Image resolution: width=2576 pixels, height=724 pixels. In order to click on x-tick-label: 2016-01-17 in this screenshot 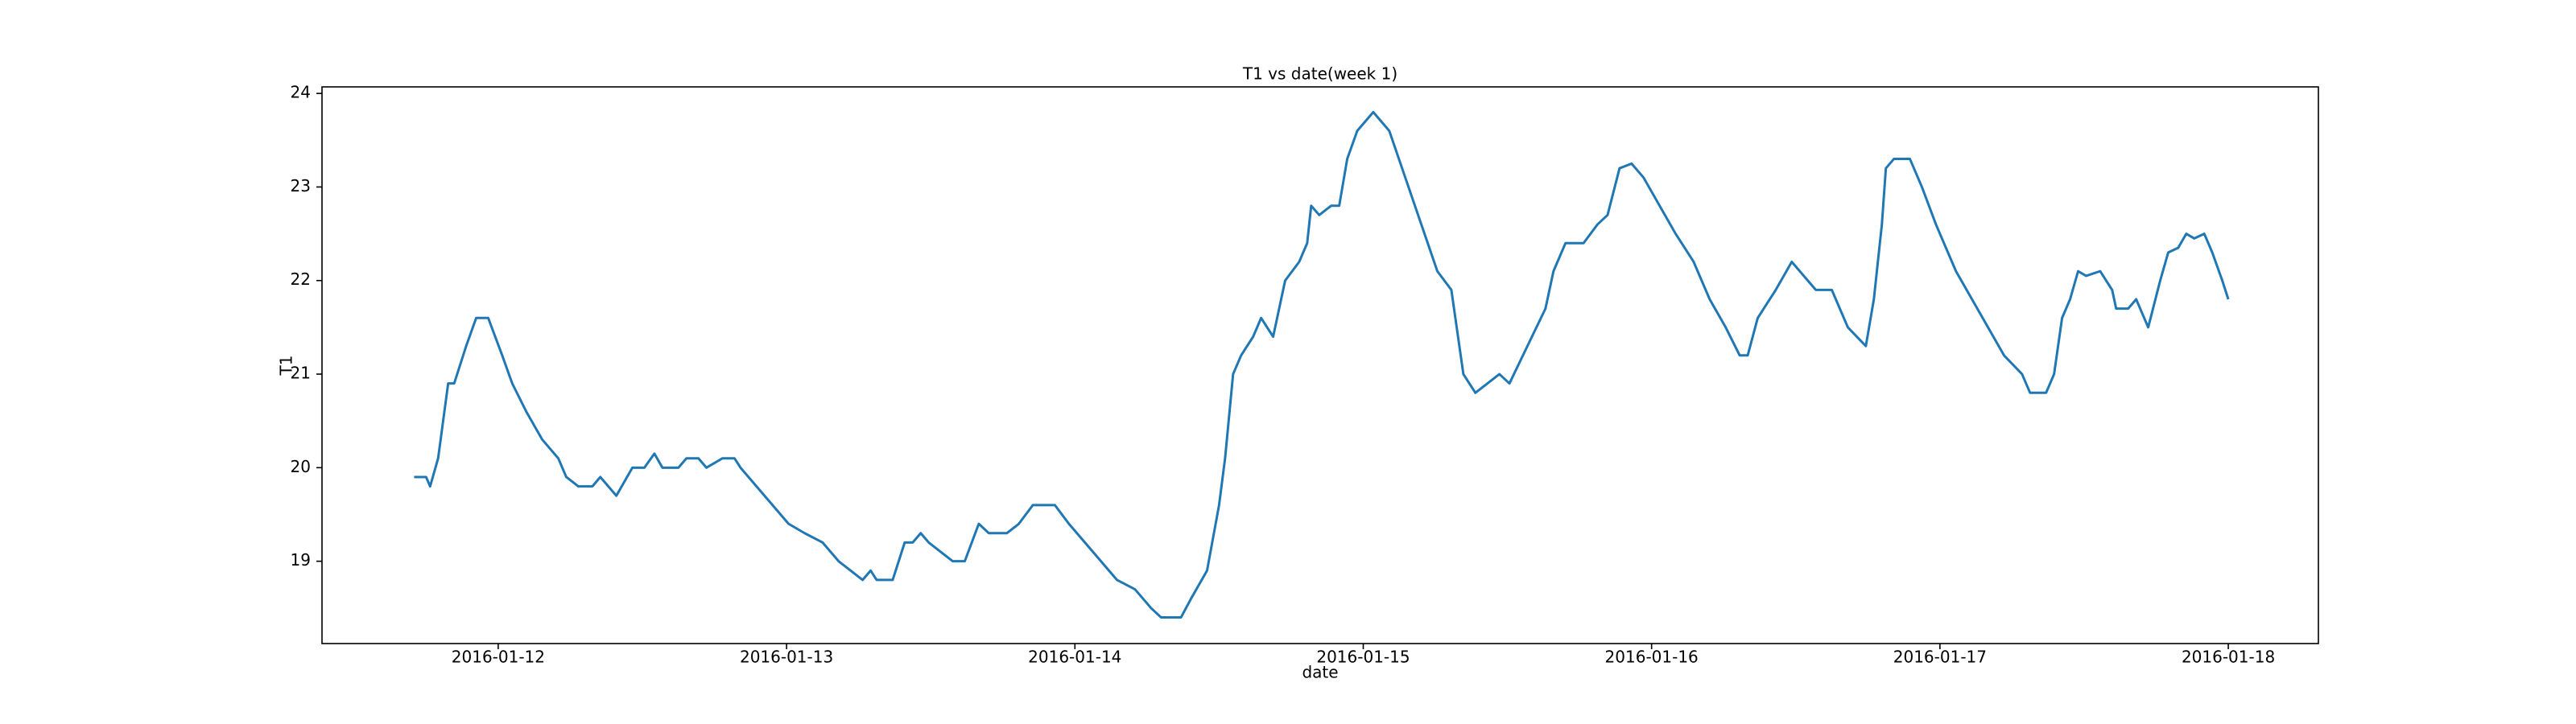, I will do `click(1940, 657)`.